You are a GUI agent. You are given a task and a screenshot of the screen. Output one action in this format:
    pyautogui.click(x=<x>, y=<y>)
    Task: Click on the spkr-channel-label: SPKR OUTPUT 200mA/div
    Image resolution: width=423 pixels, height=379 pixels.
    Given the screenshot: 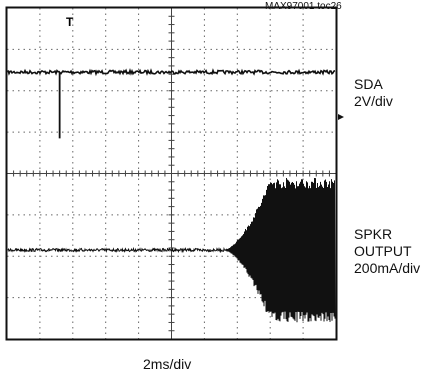 What is the action you would take?
    pyautogui.click(x=387, y=251)
    